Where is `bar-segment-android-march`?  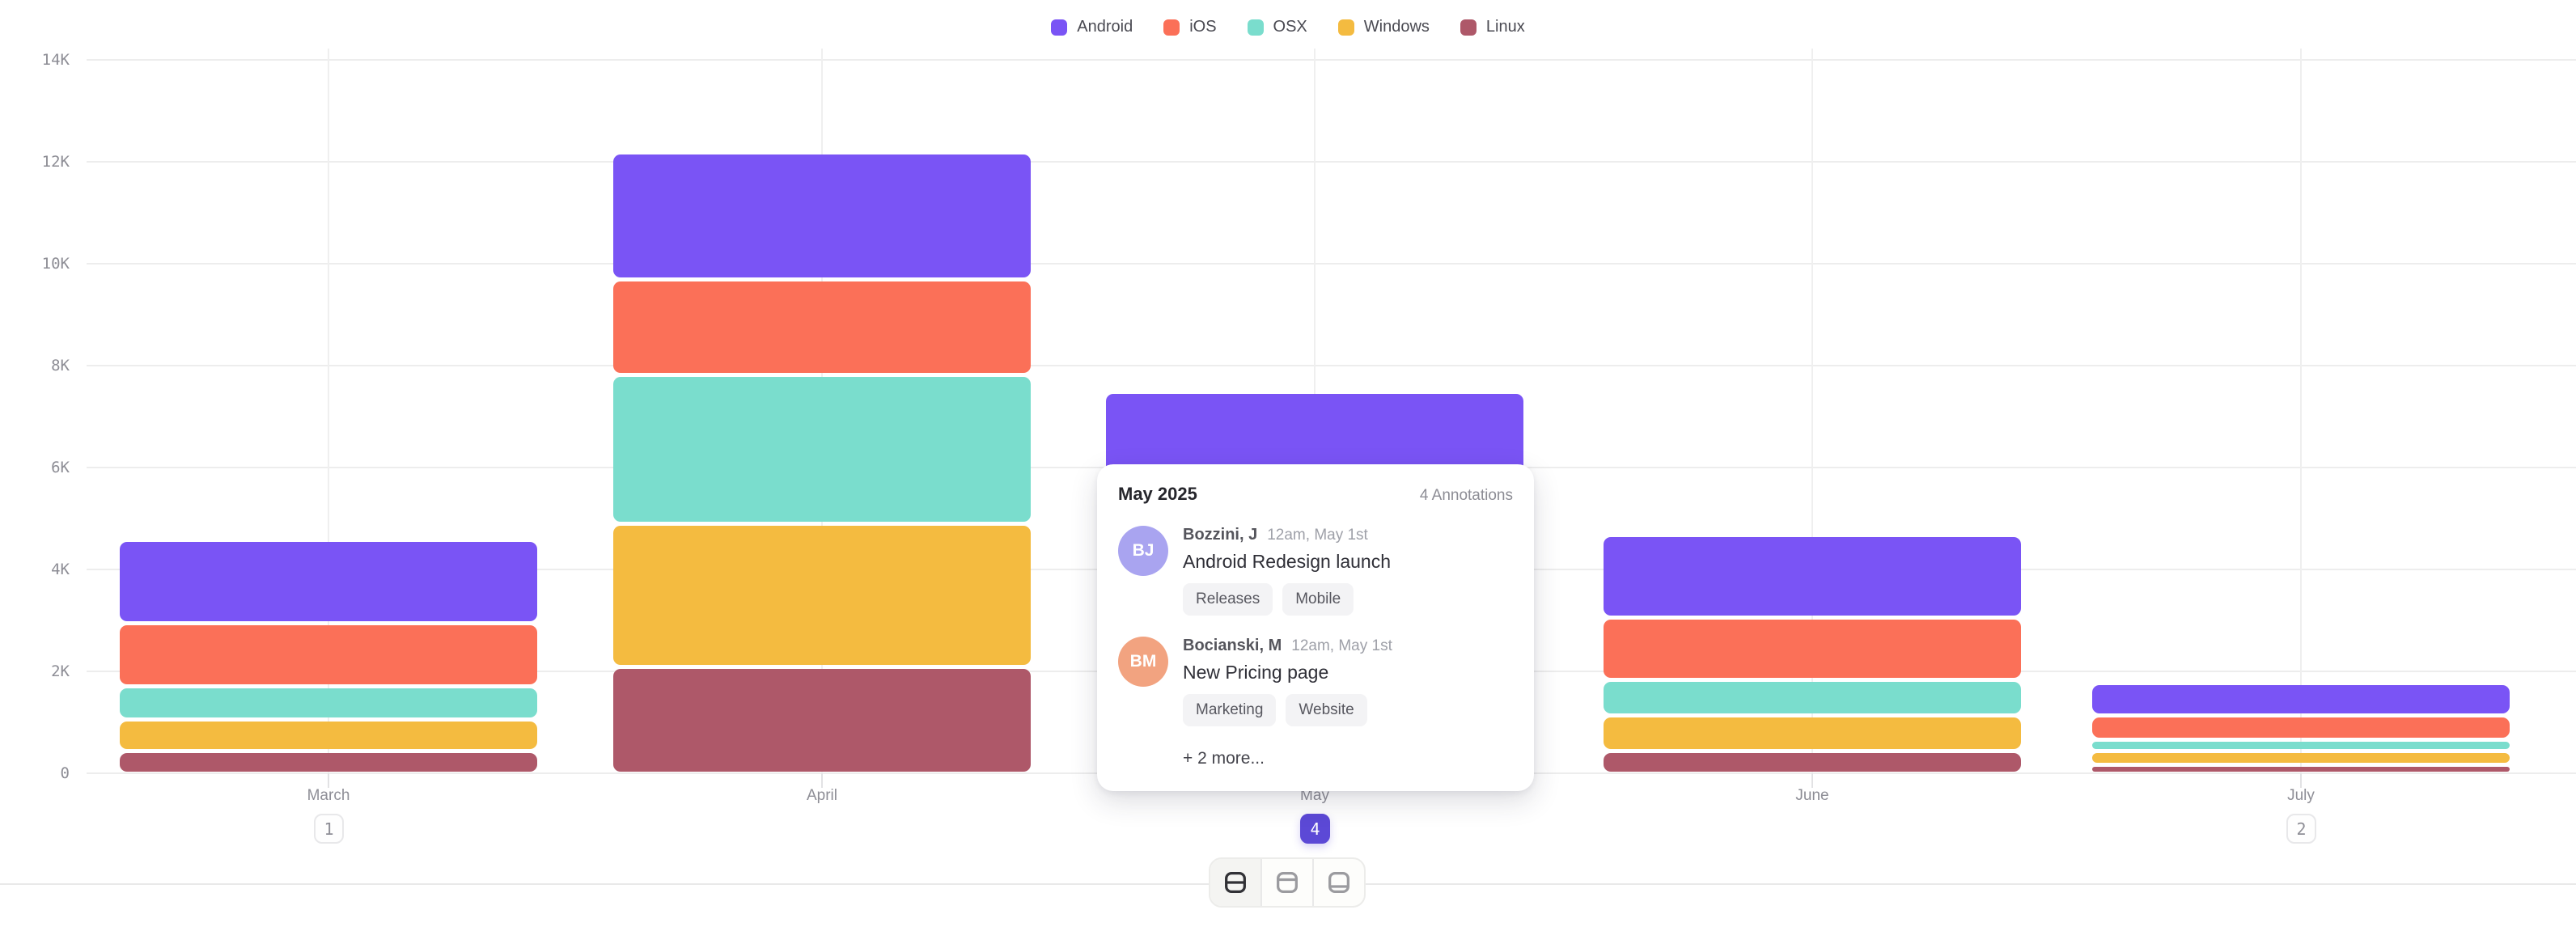 bar-segment-android-march is located at coordinates (328, 581).